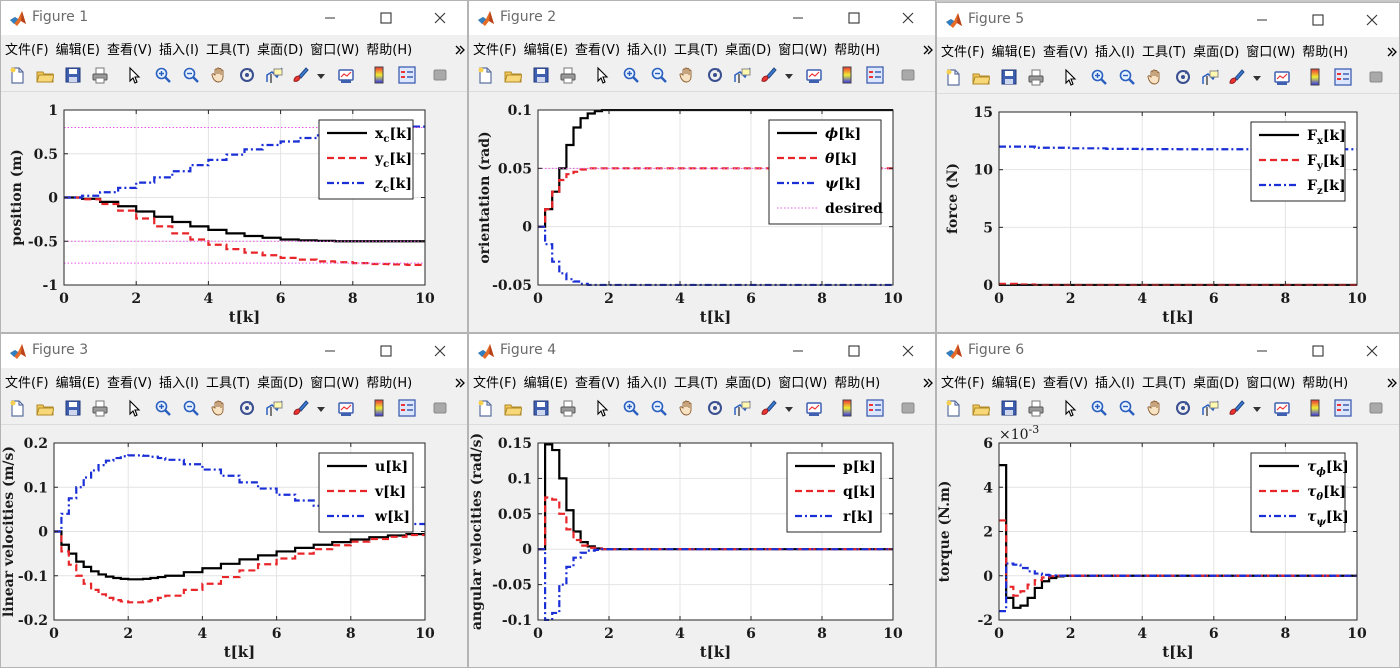  What do you see at coordinates (702, 18) in the screenshot?
I see `window-titlebar: Figure 2` at bounding box center [702, 18].